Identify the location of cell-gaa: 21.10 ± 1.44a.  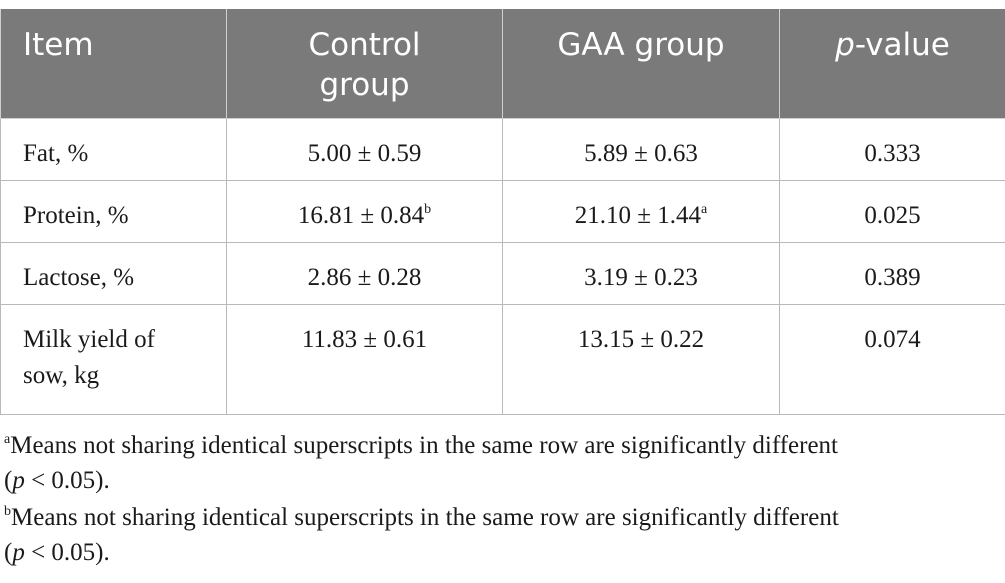
(641, 211).